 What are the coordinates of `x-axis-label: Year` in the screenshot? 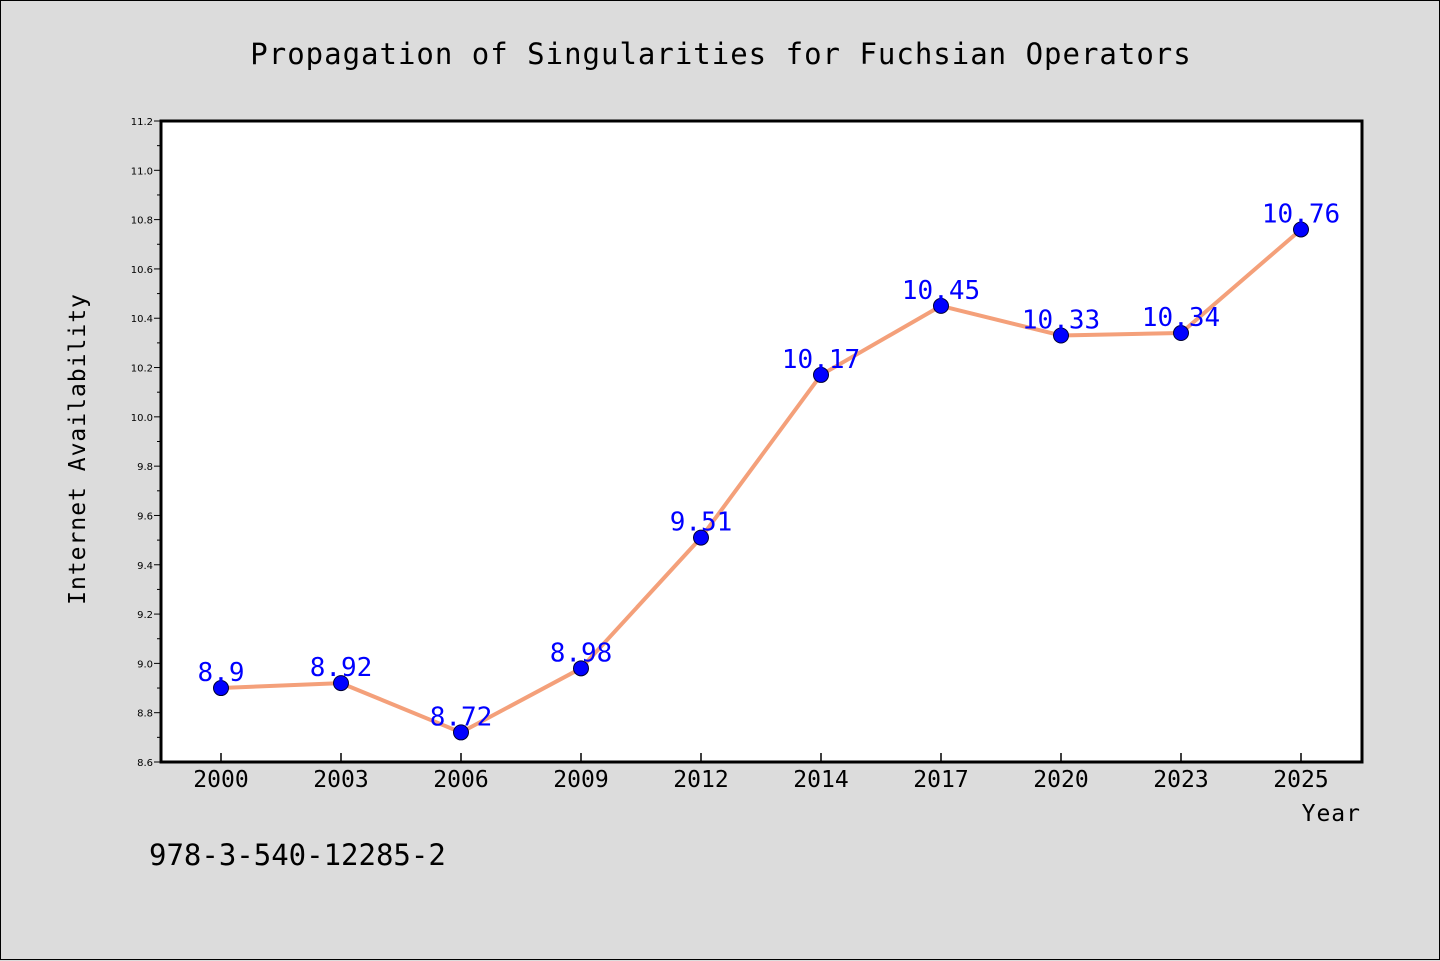 It's located at (1331, 814).